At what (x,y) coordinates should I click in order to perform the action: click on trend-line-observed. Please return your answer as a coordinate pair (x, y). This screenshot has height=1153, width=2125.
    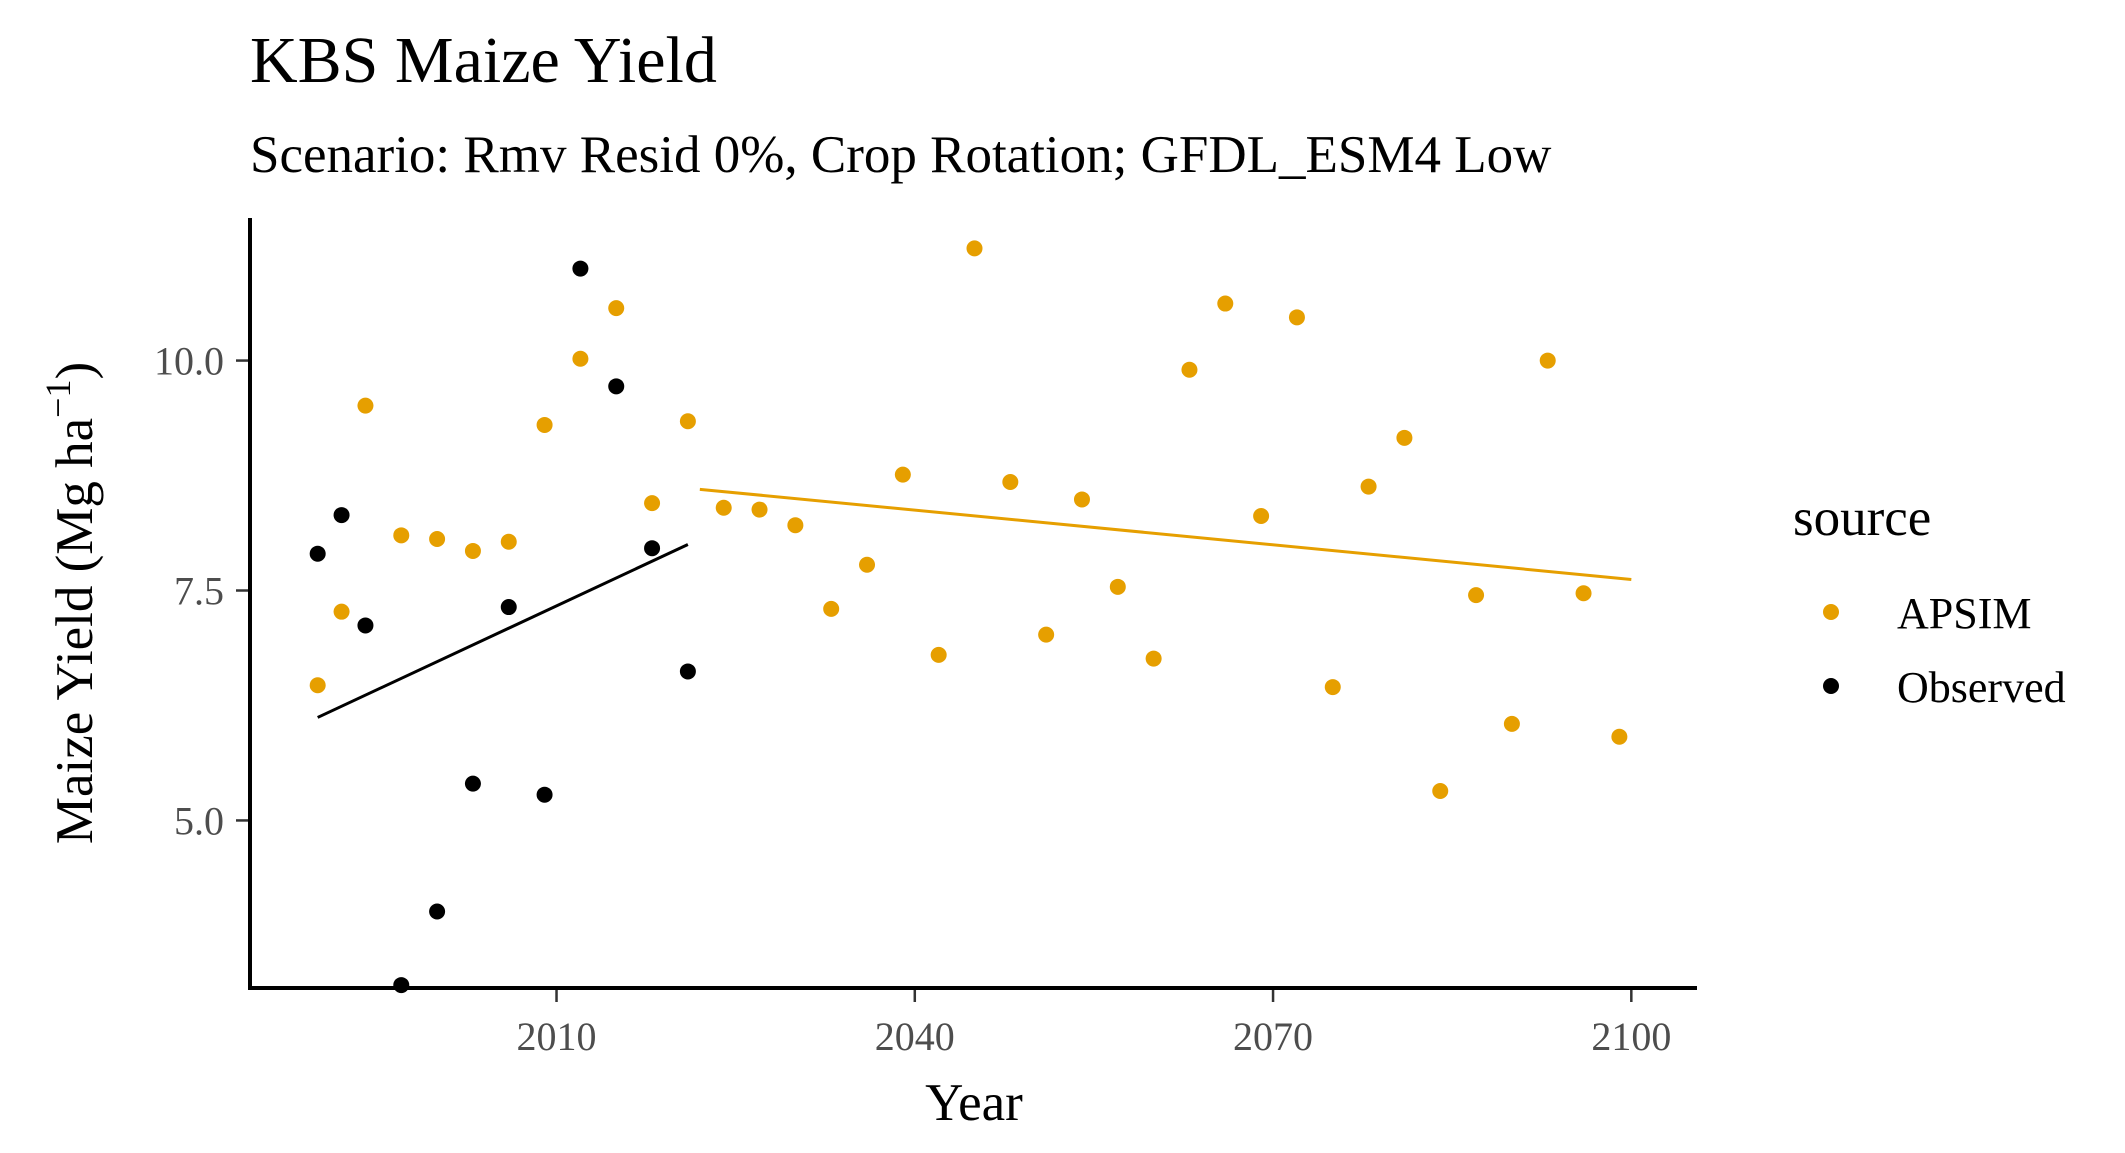
    Looking at the image, I should click on (503, 631).